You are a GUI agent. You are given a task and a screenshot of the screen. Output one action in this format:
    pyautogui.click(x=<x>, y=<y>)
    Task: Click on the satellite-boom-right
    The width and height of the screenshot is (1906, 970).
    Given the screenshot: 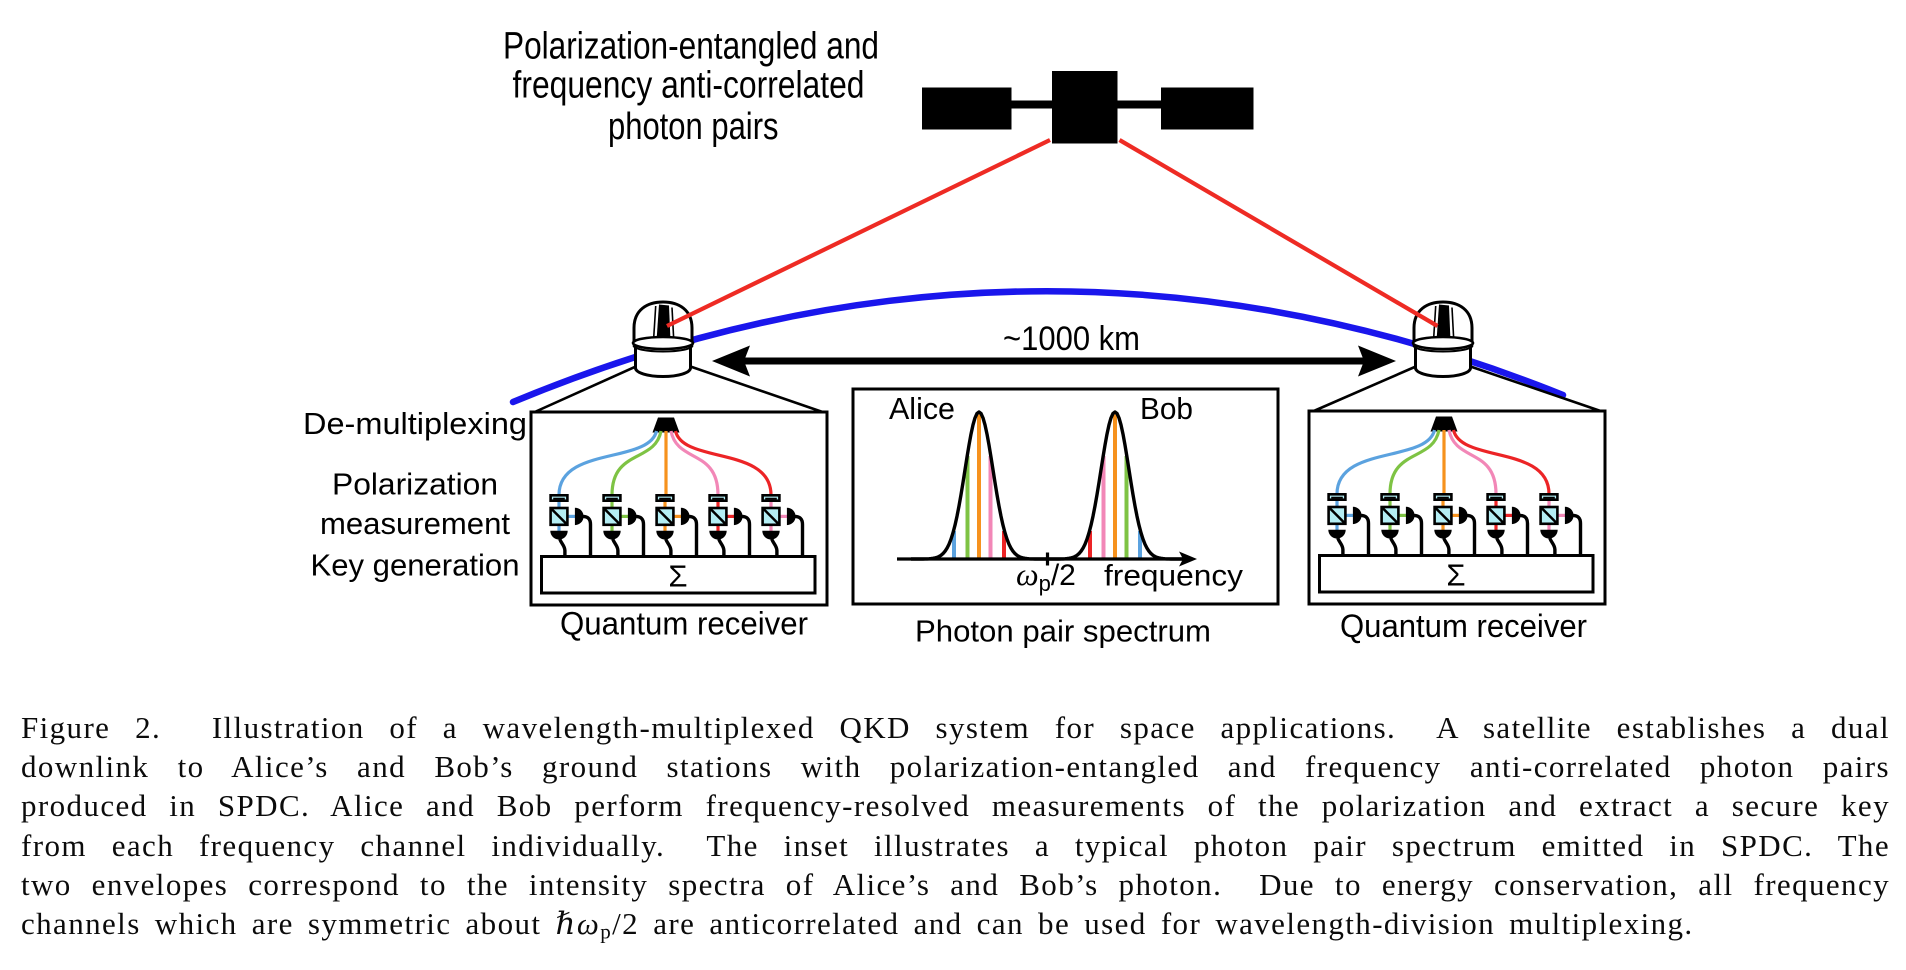 What is the action you would take?
    pyautogui.click(x=1139, y=104)
    